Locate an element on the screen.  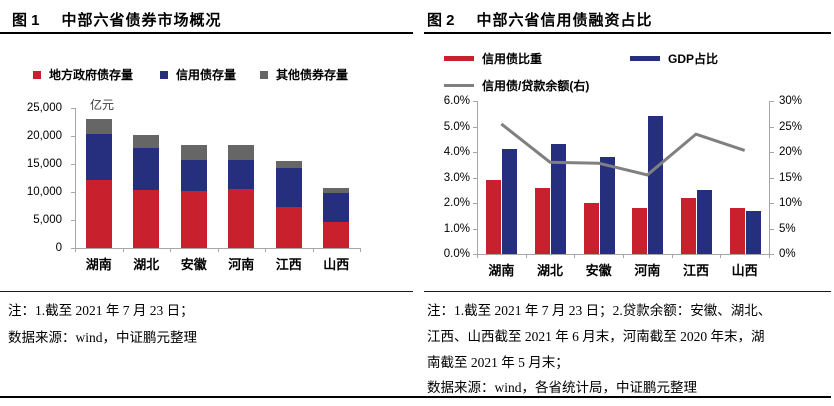
y-axis-right-label: 0% is located at coordinates (787, 254).